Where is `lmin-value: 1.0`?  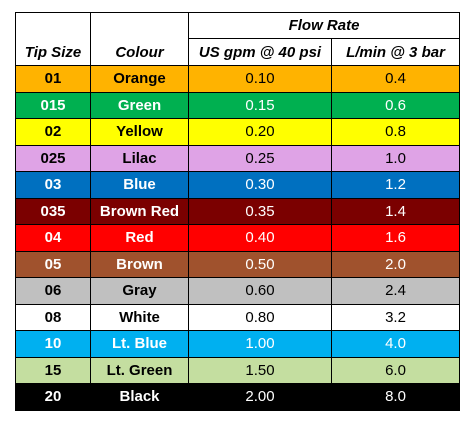
lmin-value: 1.0 is located at coordinates (395, 158).